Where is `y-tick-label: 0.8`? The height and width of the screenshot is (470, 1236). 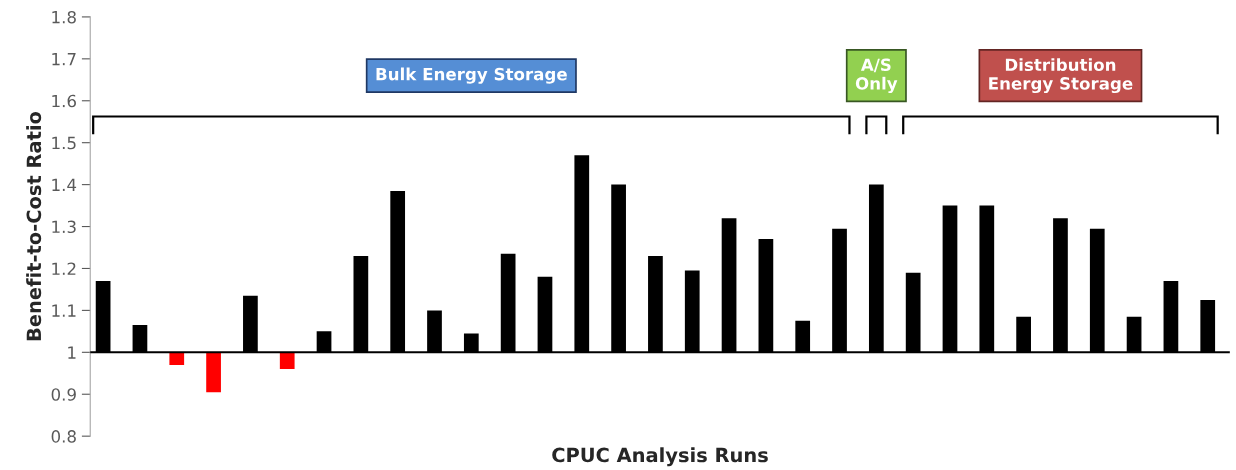 y-tick-label: 0.8 is located at coordinates (63, 436).